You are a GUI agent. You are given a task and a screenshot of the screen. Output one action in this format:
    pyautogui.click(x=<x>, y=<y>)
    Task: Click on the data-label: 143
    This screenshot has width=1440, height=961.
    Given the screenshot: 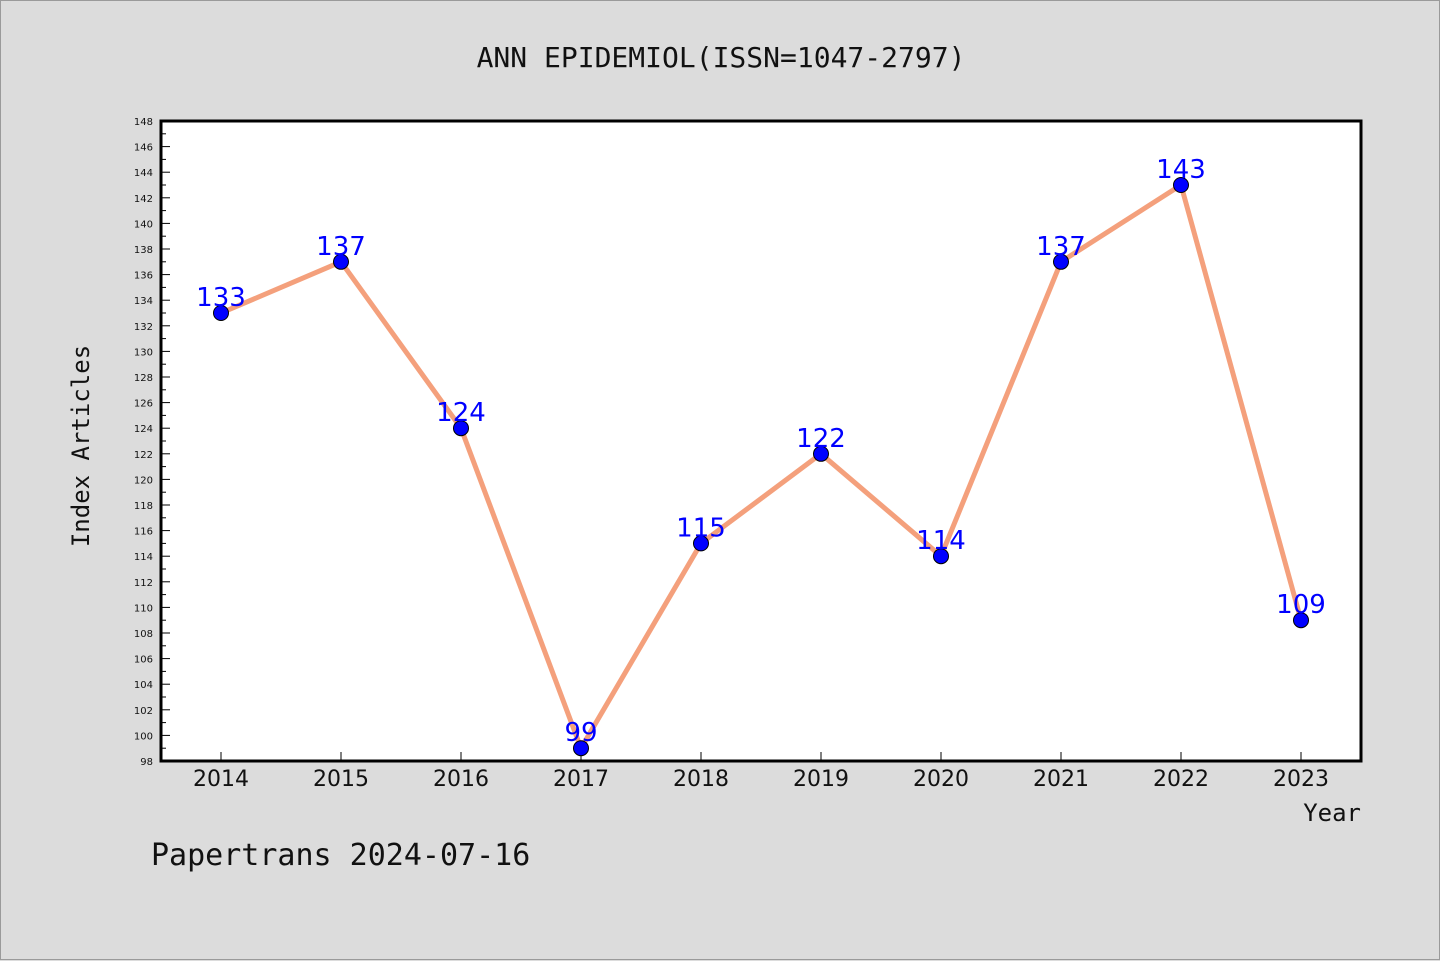 What is the action you would take?
    pyautogui.click(x=1181, y=170)
    